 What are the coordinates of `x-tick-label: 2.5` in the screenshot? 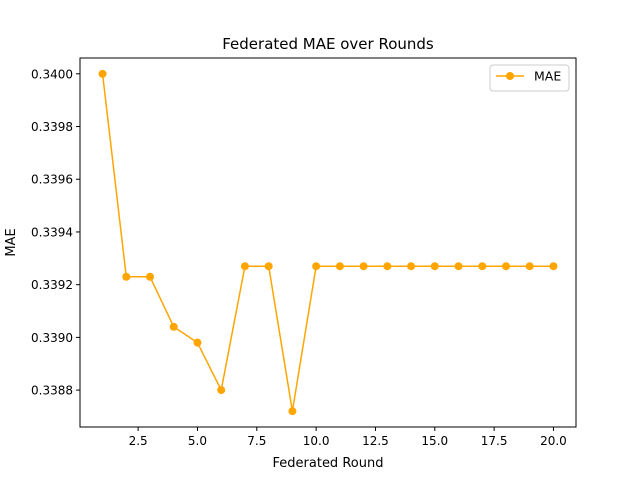 It's located at (138, 441).